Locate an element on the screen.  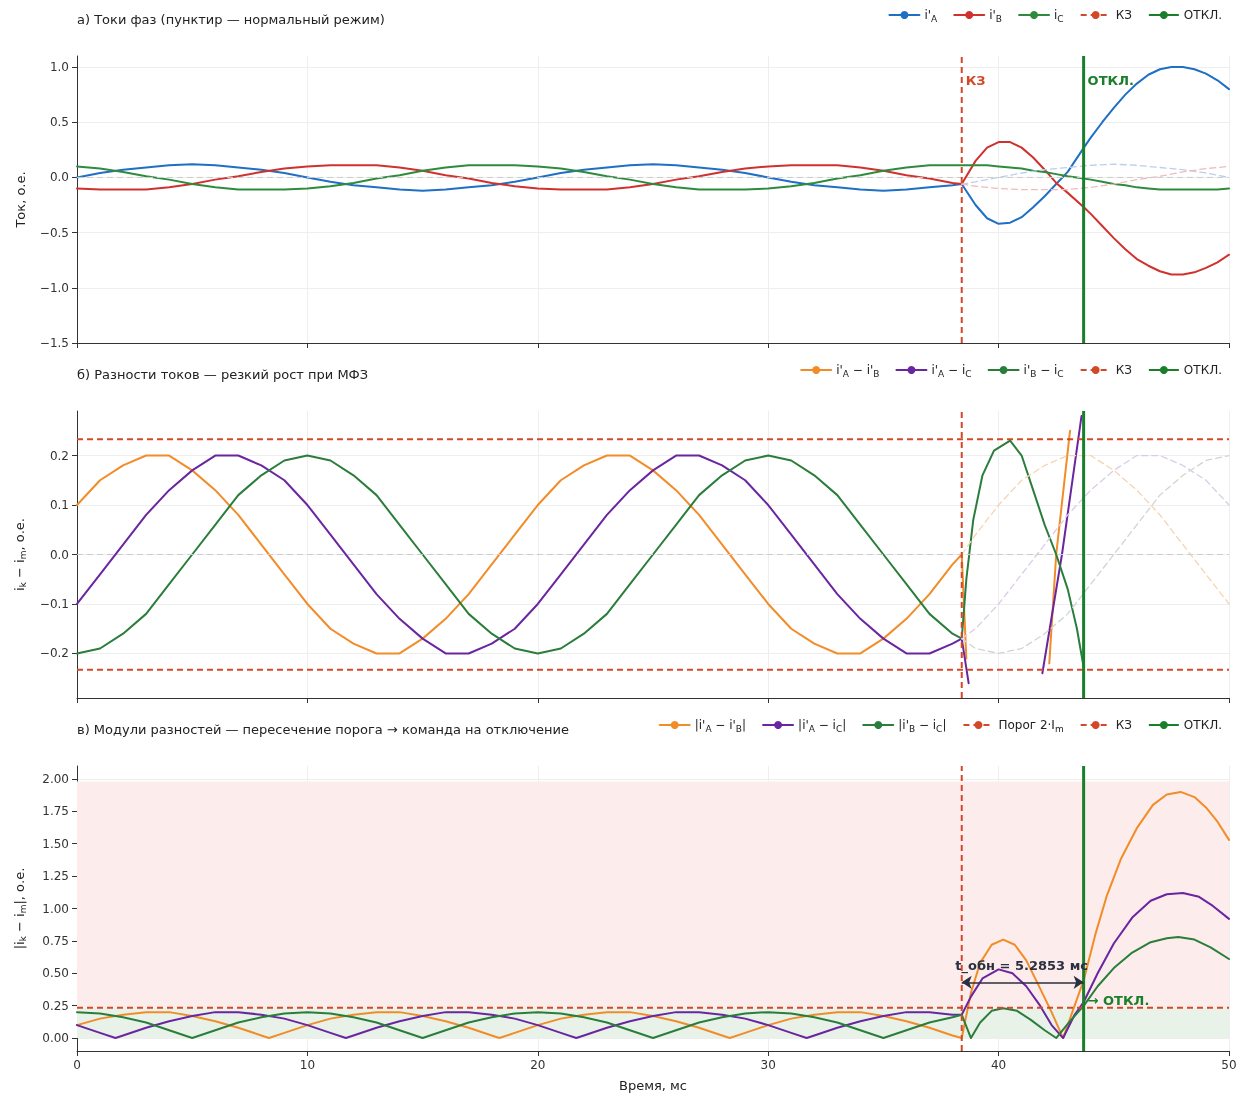
x-tick-label: 40 is located at coordinates (998, 1065).